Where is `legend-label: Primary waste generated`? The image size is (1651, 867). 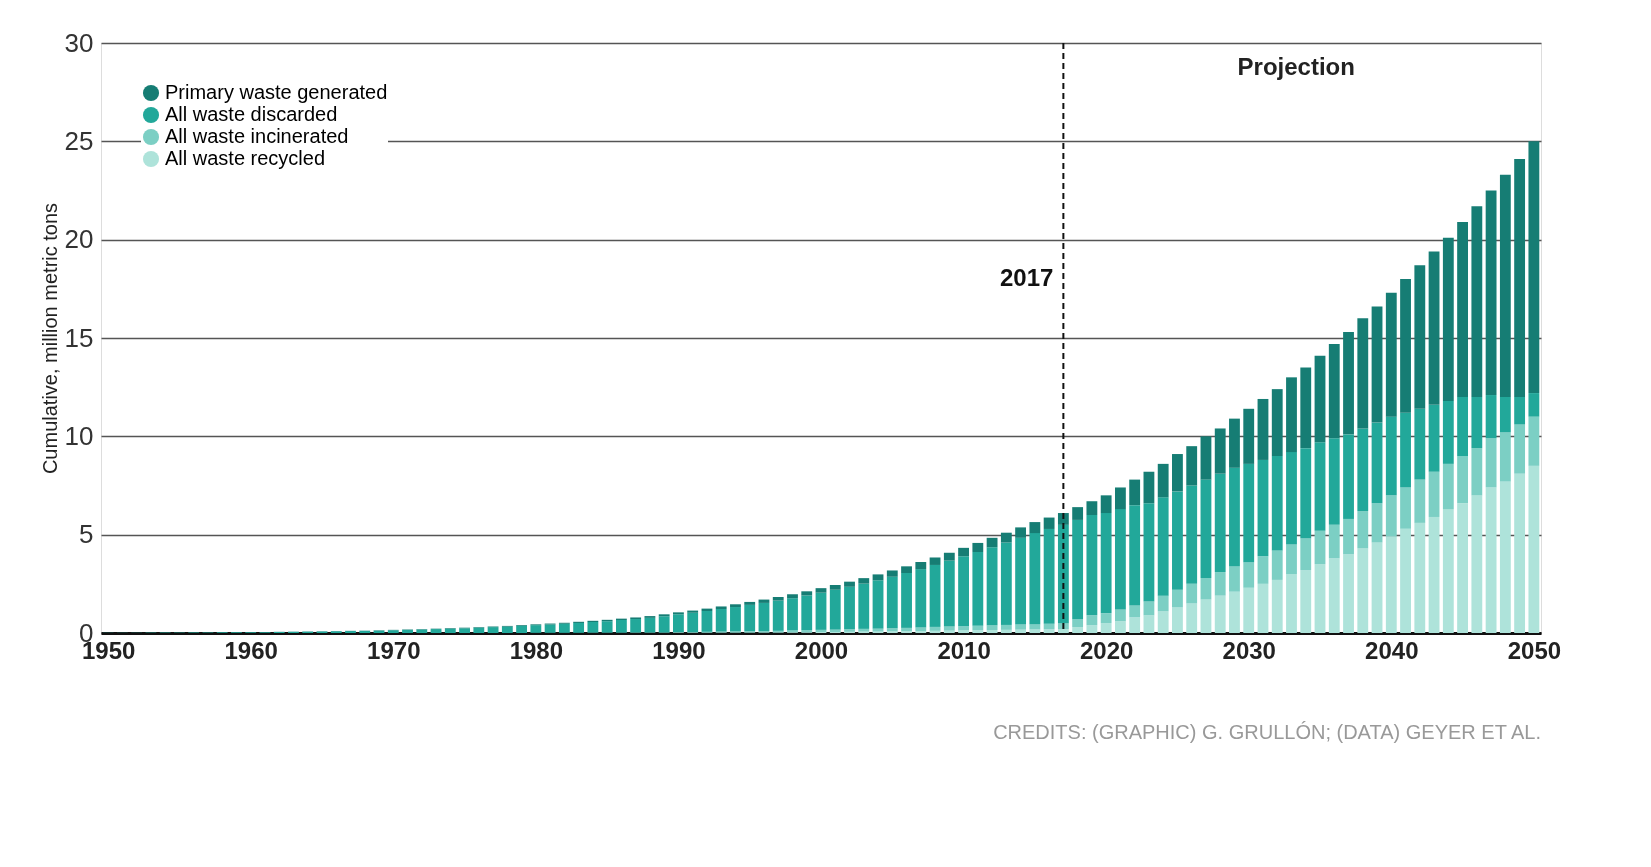 legend-label: Primary waste generated is located at coordinates (276, 92).